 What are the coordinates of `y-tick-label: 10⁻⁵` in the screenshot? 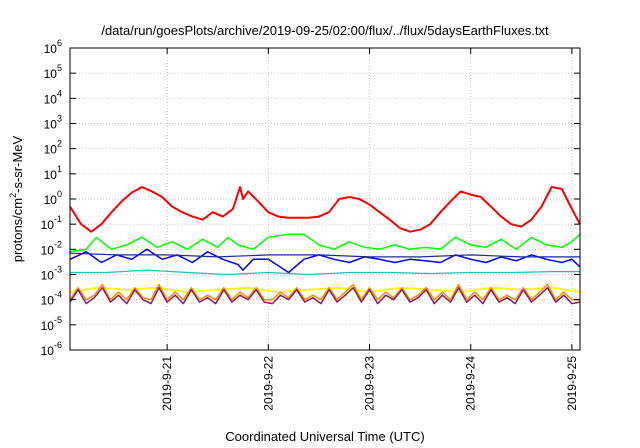 It's located at (51, 324).